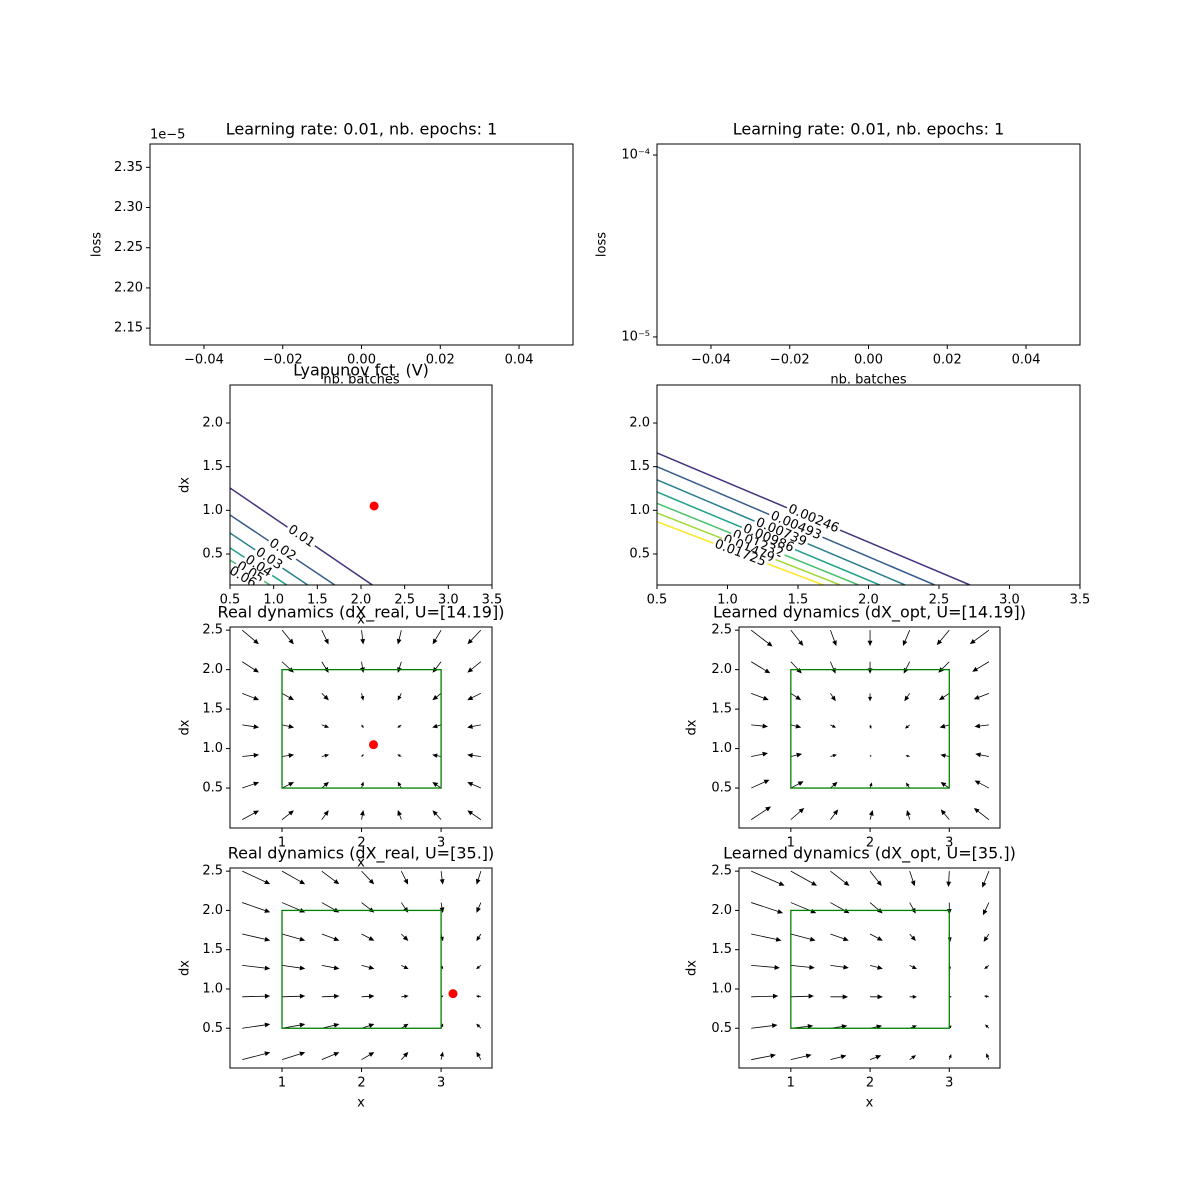 The height and width of the screenshot is (1200, 1200). I want to click on axes-title: Learning rate: 0.01, nb. epochs: 1, so click(869, 129).